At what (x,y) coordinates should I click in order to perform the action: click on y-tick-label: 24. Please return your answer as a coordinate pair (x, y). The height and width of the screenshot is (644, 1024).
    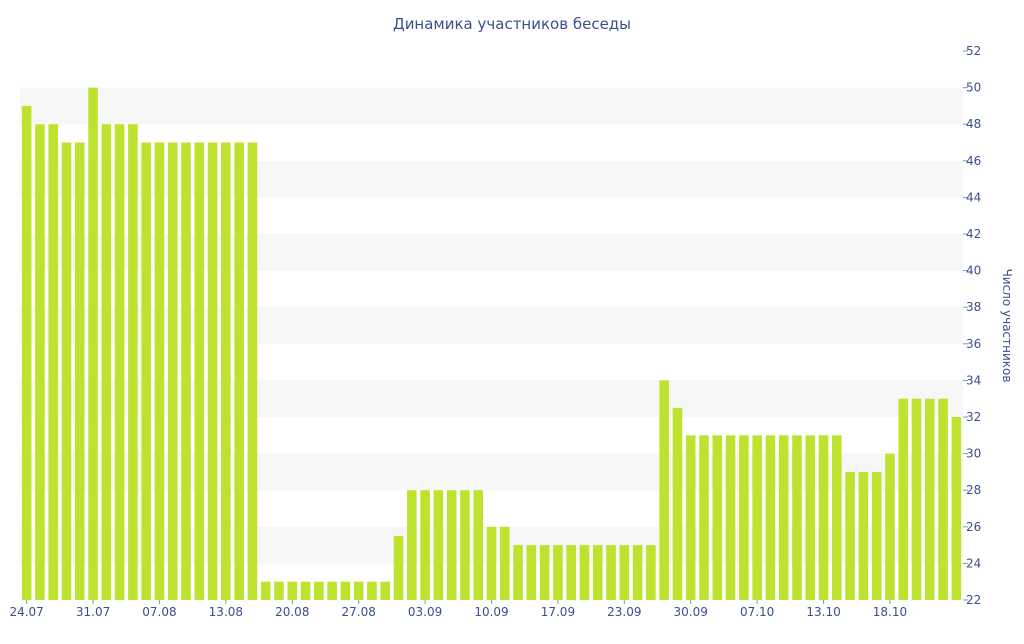
    Looking at the image, I should click on (973, 563).